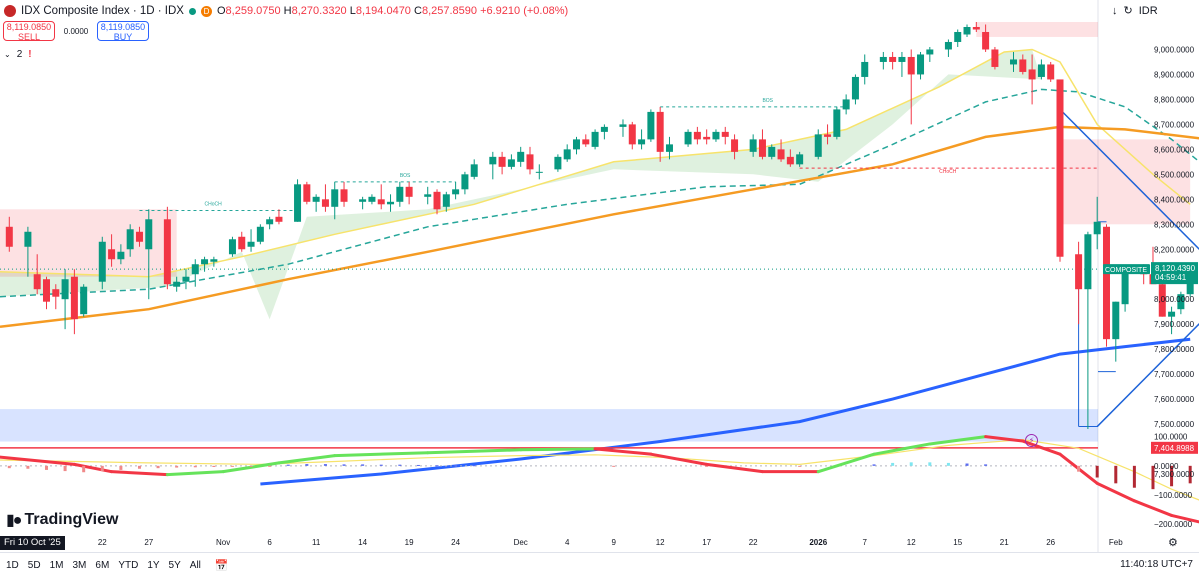  What do you see at coordinates (148, 542) in the screenshot?
I see `x-tick-label: 27` at bounding box center [148, 542].